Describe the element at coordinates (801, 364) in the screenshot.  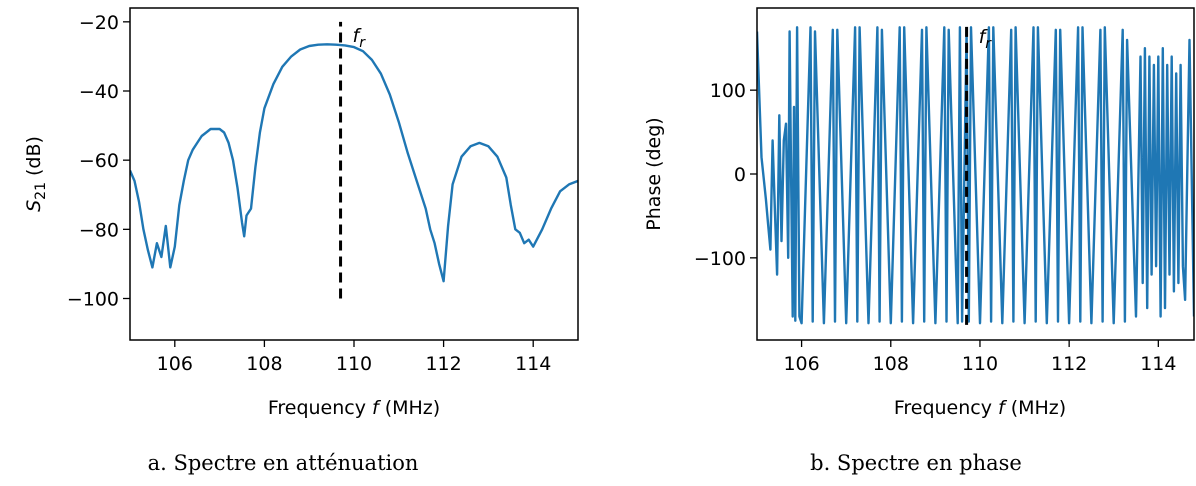
I see `phase-x-tick-label: 106` at that location.